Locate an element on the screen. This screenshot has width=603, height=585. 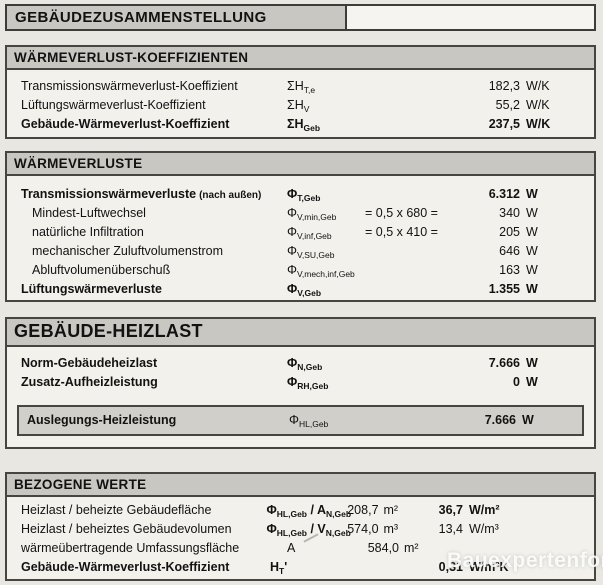
row-value: 7.666 W is located at coordinates (530, 363).